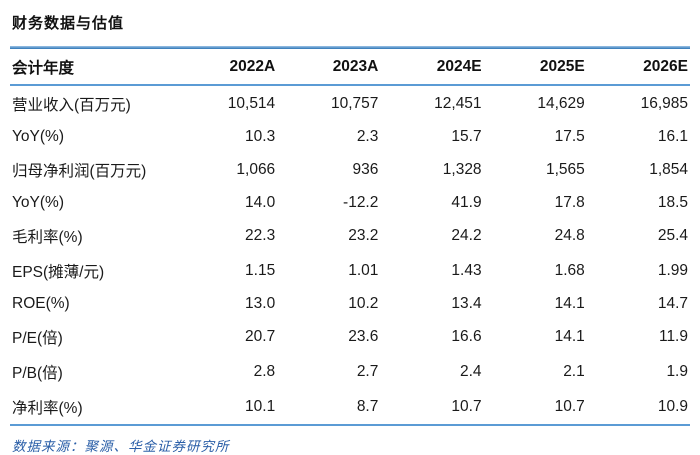 The image size is (700, 455). I want to click on cell-value: 2.4, so click(471, 371).